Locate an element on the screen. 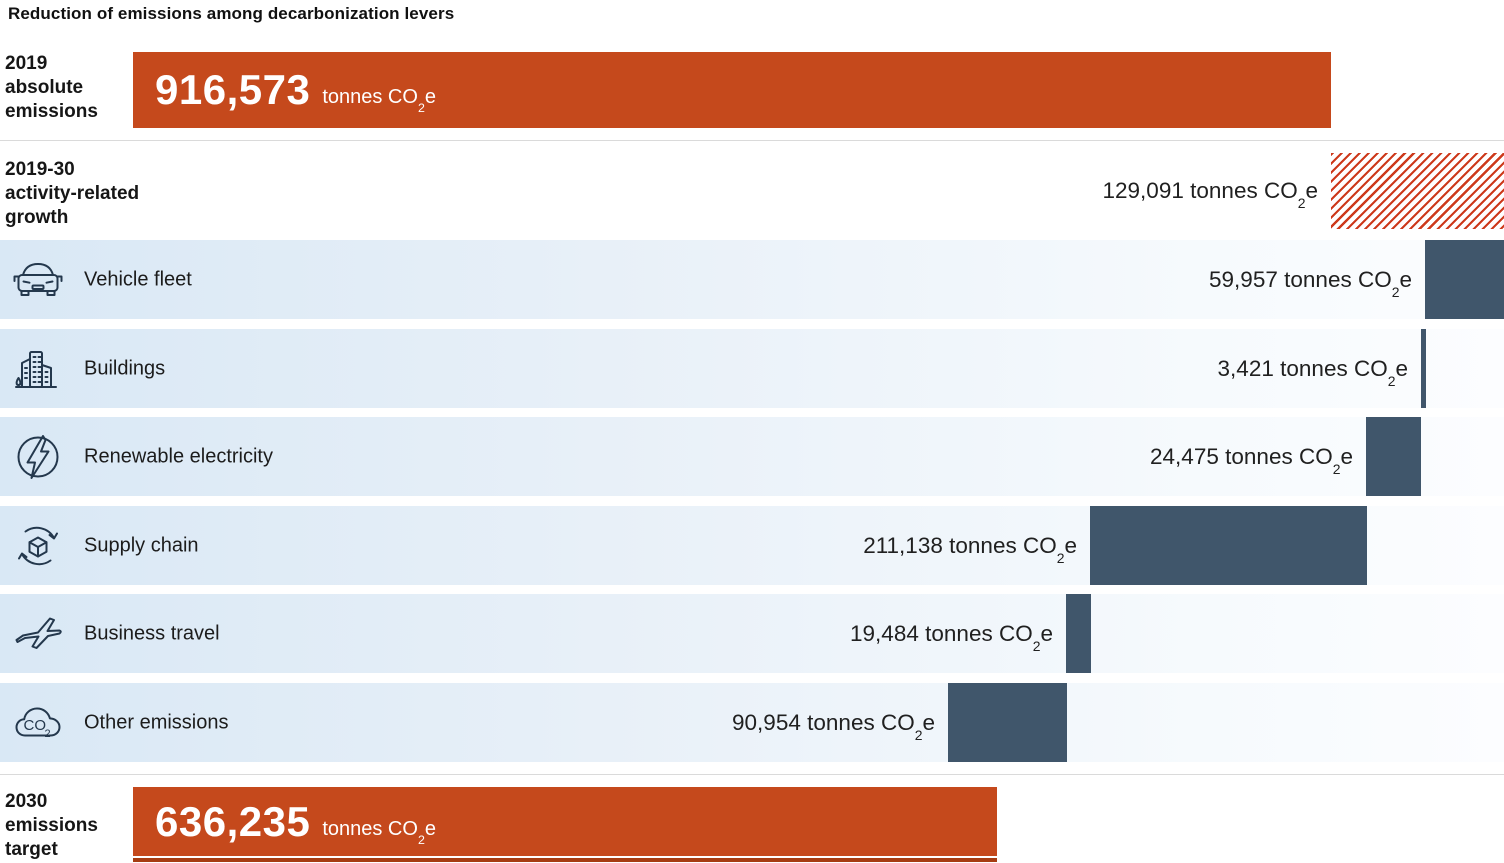 The height and width of the screenshot is (863, 1504). lever-value: 59,957 tonnes CO2e is located at coordinates (1310, 283).